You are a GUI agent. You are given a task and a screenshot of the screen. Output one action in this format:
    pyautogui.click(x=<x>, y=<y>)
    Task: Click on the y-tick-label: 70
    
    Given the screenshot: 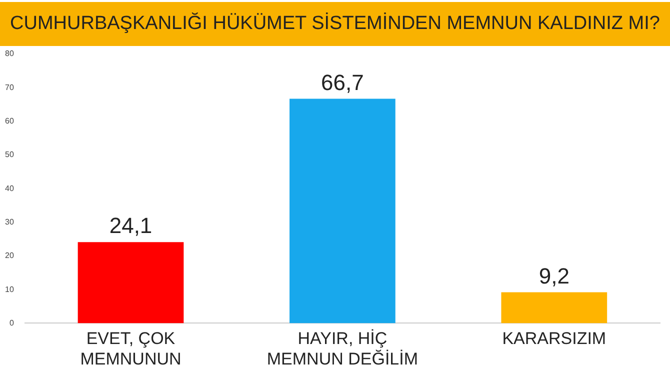 What is the action you would take?
    pyautogui.click(x=9, y=87)
    